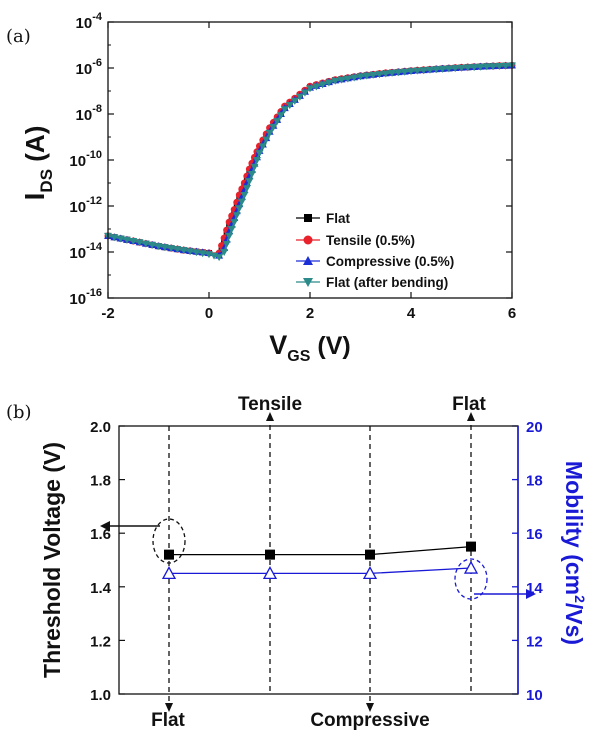 The image size is (590, 739). I want to click on y-tick-label-left-b: 1.2, so click(100, 641).